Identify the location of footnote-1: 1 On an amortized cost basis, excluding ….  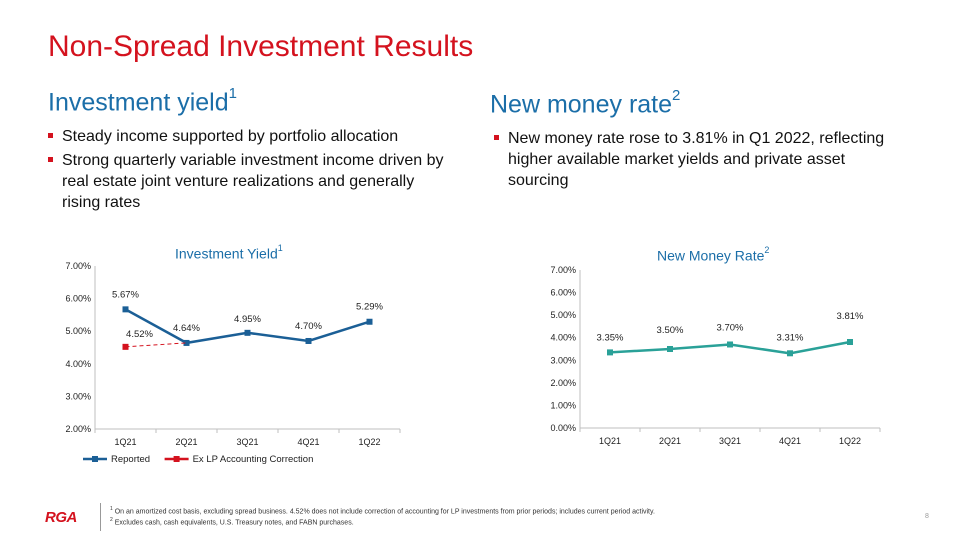
(382, 510).